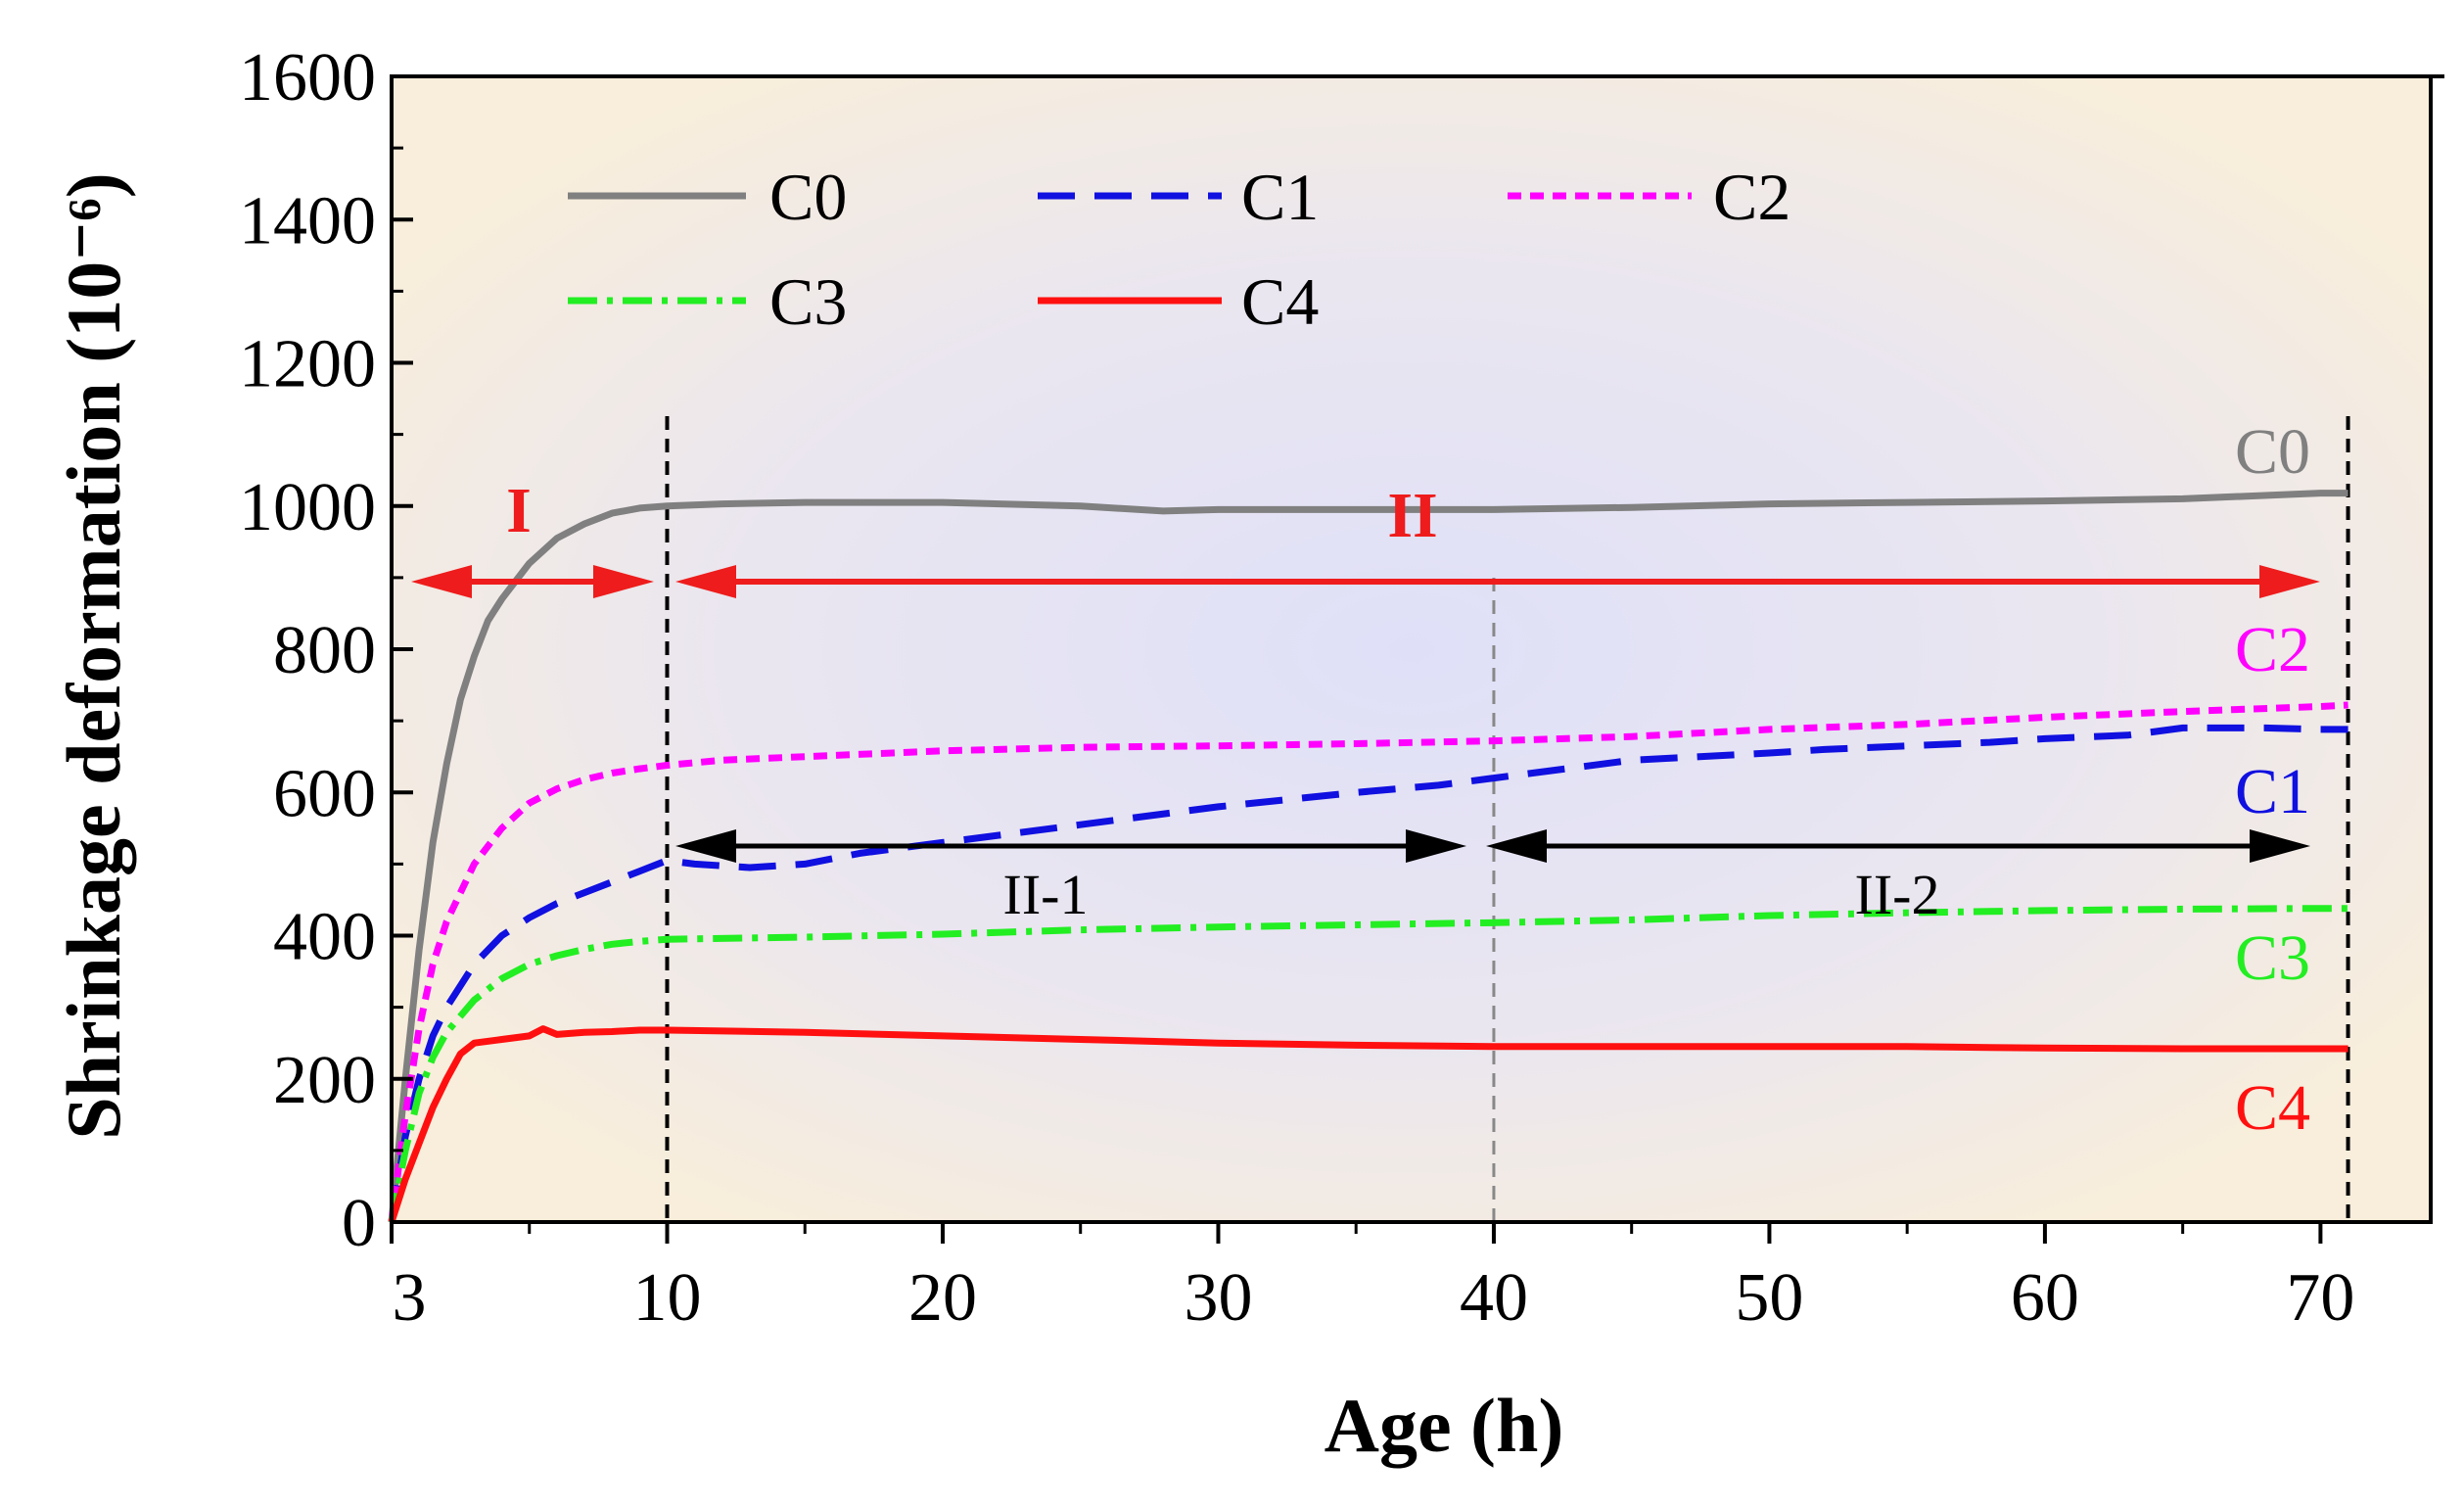  What do you see at coordinates (1444, 1426) in the screenshot?
I see `x-axis-title: Age (h)` at bounding box center [1444, 1426].